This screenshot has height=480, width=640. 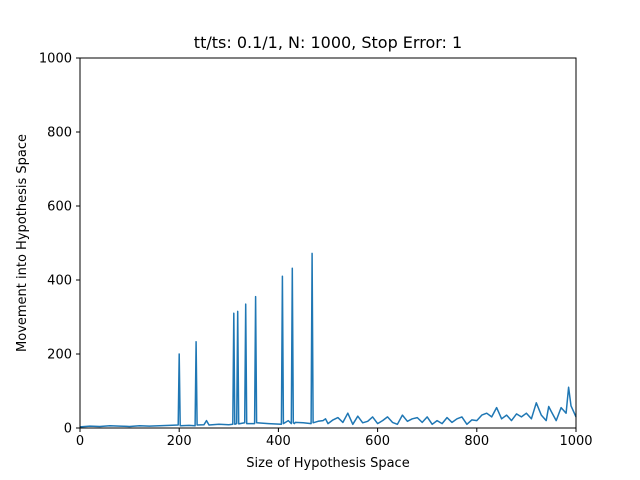 What do you see at coordinates (55, 59) in the screenshot?
I see `y-tick-label: 1000` at bounding box center [55, 59].